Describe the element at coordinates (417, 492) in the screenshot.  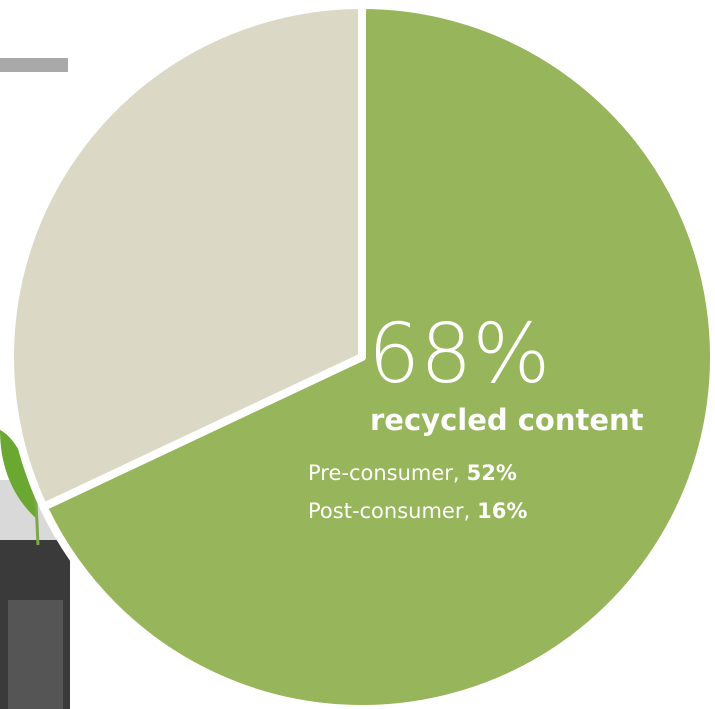
I see `breakdown: Pre-consumer, 52% Post-consumer, 16%` at that location.